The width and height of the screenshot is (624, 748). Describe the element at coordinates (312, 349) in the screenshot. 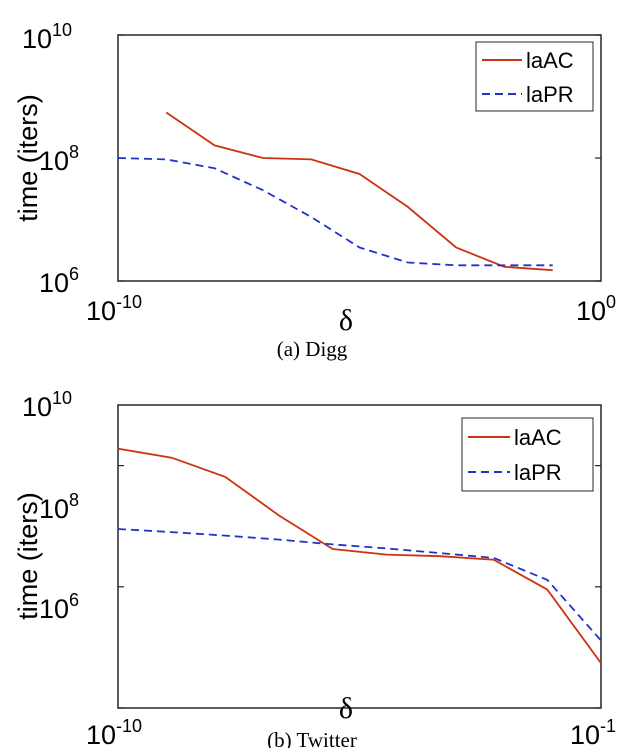

I see `chart-caption: (a) Digg` at that location.